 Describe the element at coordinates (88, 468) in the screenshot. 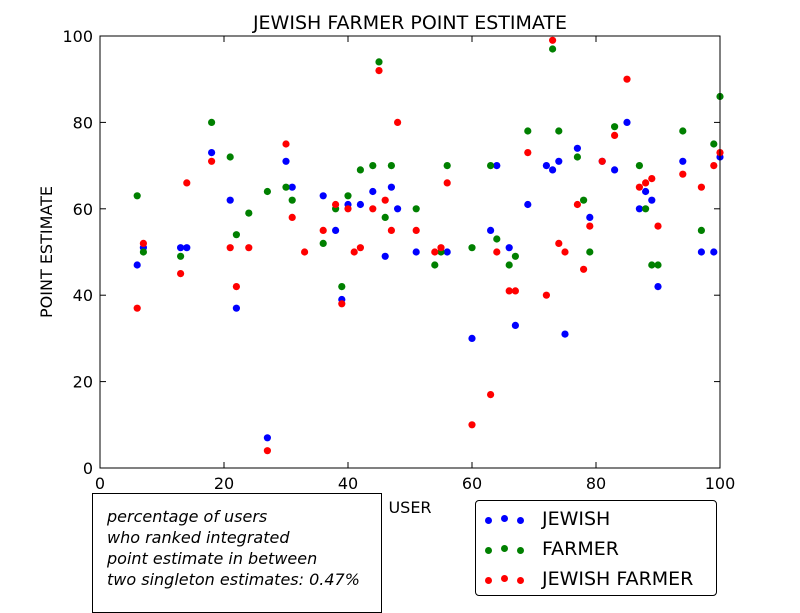

I see `y-tick-label: 0` at that location.